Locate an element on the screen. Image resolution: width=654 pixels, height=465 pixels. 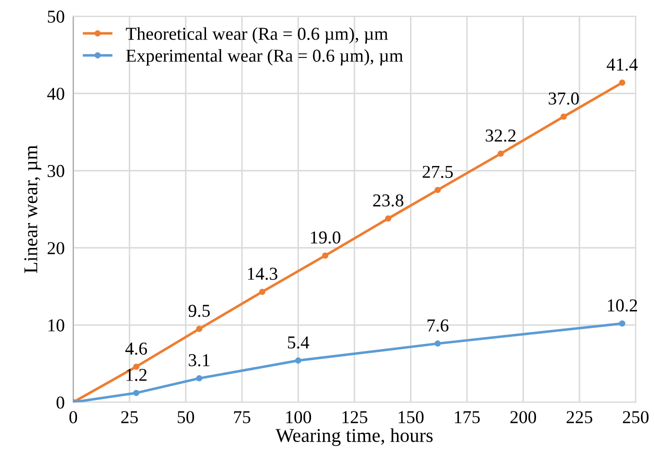
data-label: 23.8 is located at coordinates (388, 200).